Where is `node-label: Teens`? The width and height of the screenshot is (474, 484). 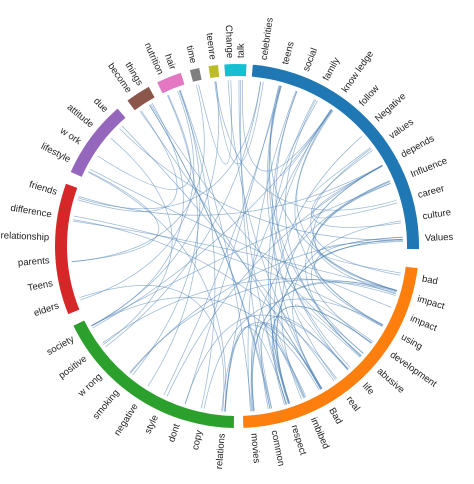 node-label: Teens is located at coordinates (40, 286).